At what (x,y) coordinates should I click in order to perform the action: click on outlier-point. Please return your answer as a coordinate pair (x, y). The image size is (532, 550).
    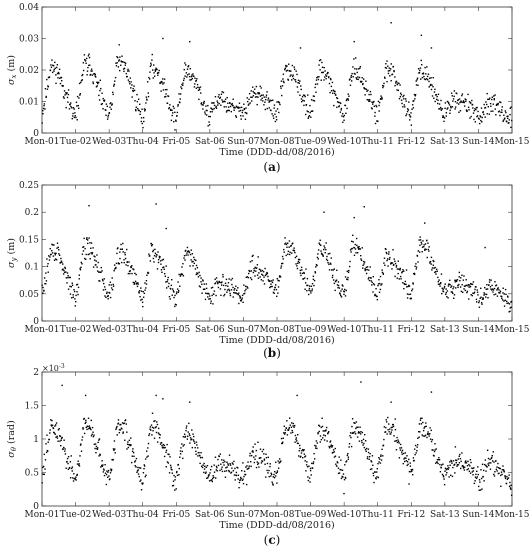
    Looking at the image, I should click on (485, 247).